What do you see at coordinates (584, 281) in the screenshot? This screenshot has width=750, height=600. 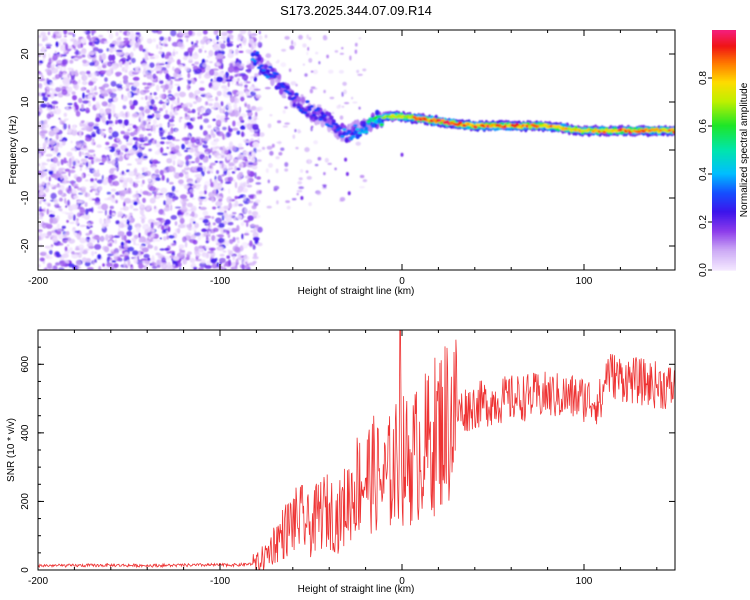 I see `x-tick-label: 100` at bounding box center [584, 281].